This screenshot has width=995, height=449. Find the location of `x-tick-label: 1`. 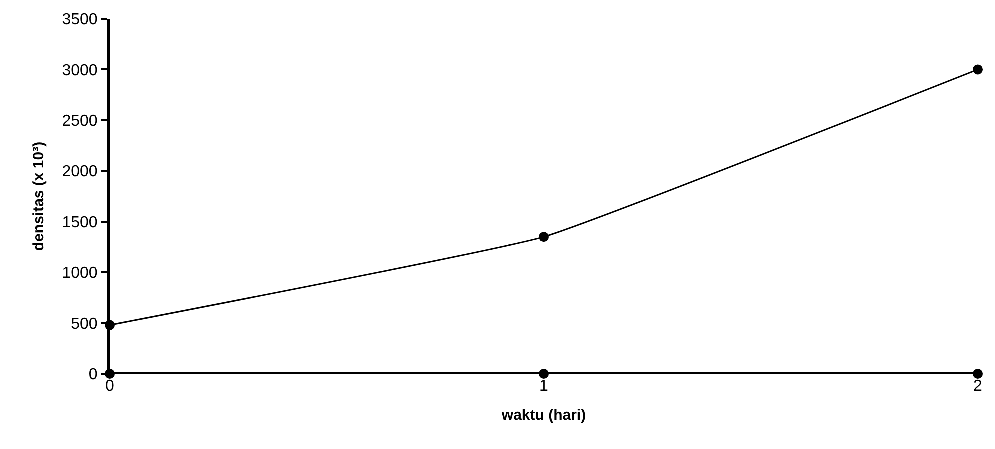

x-tick-label: 1 is located at coordinates (544, 386).